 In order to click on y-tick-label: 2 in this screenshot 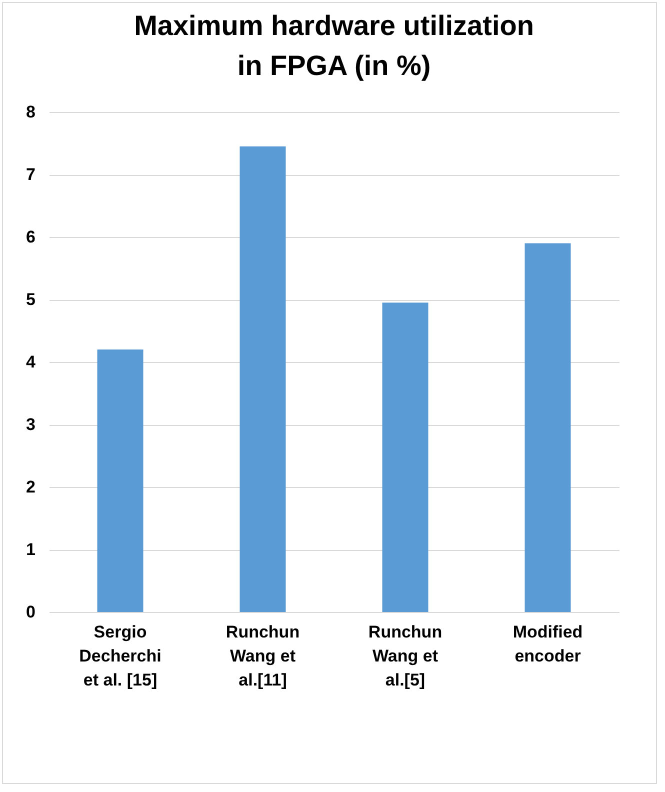, I will do `click(31, 487)`.